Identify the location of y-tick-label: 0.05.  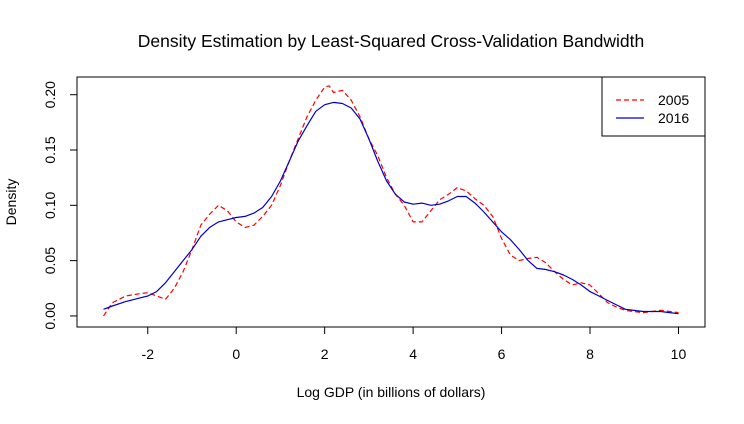
(50, 260).